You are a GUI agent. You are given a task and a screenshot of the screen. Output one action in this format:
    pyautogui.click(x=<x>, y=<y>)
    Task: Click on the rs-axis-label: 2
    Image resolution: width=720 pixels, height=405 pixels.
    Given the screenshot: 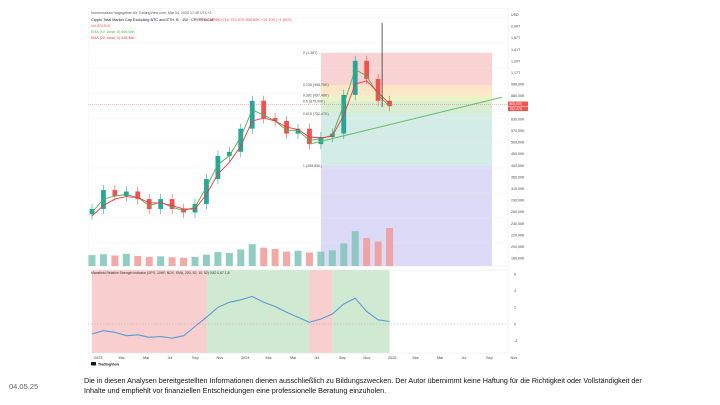 What is the action you would take?
    pyautogui.click(x=515, y=308)
    